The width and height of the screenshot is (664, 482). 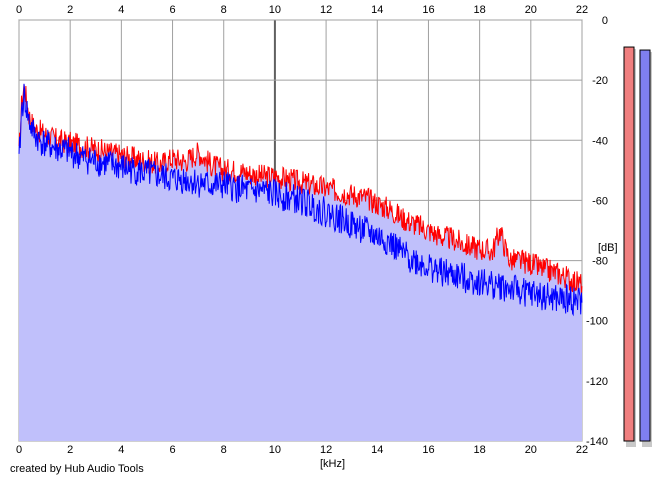 What do you see at coordinates (326, 10) in the screenshot?
I see `x-tick-top-6: 12` at bounding box center [326, 10].